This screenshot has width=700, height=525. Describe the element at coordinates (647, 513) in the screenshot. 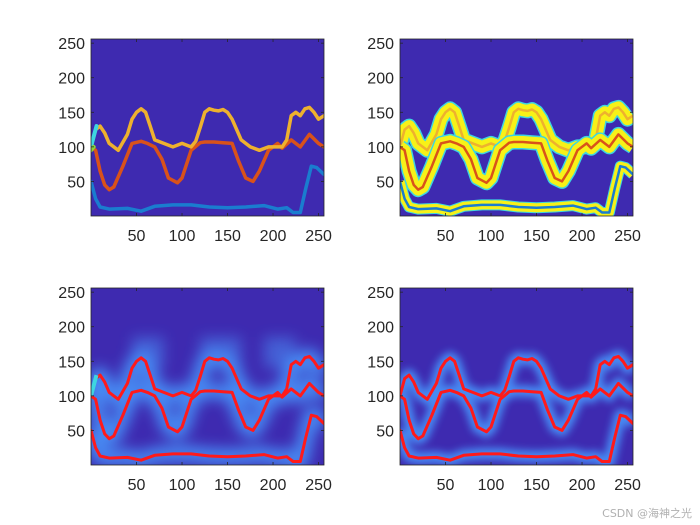

I see `watermark: CSDN @海神之光` at that location.